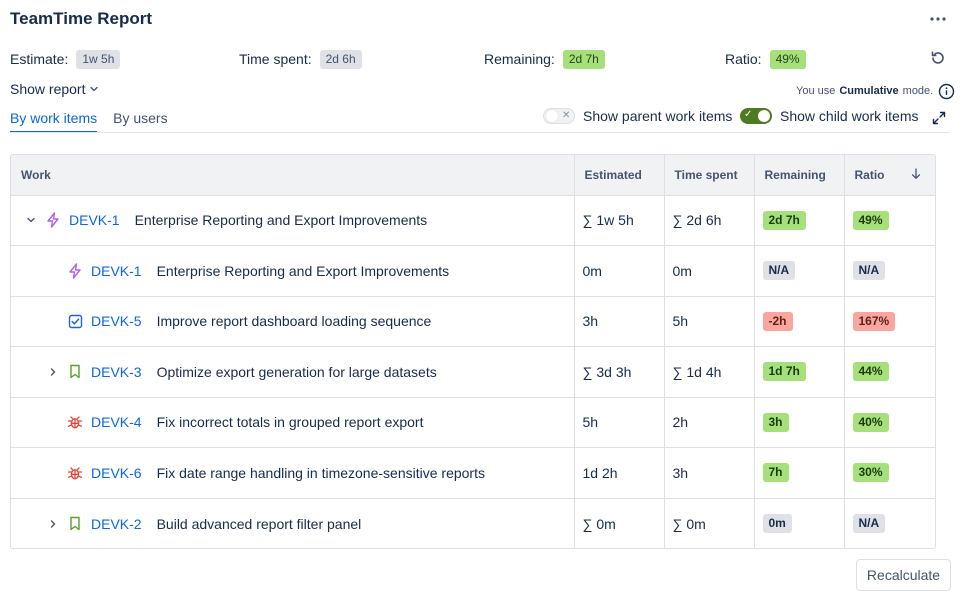 This screenshot has width=960, height=600. What do you see at coordinates (292, 523) in the screenshot?
I see `work-cell: DEVK-2 Build advanced report filter panel` at bounding box center [292, 523].